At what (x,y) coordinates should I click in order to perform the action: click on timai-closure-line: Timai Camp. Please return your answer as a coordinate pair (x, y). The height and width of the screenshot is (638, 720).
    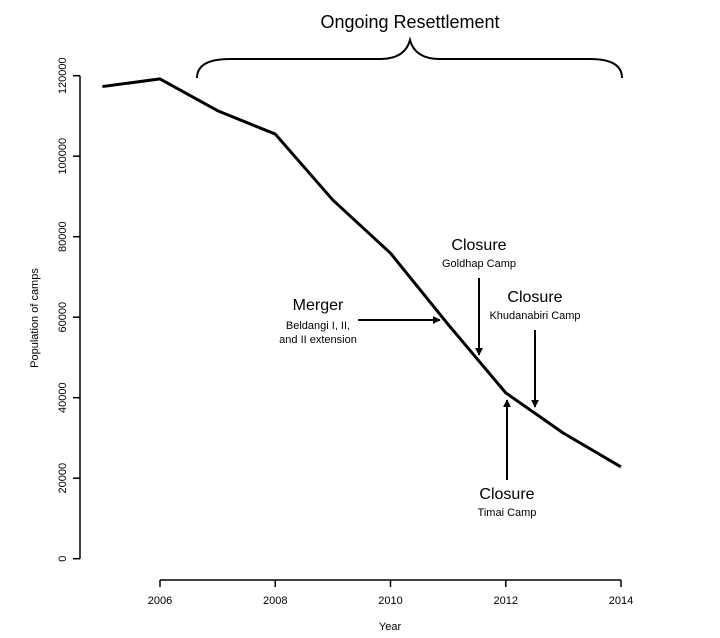
    Looking at the image, I should click on (507, 513).